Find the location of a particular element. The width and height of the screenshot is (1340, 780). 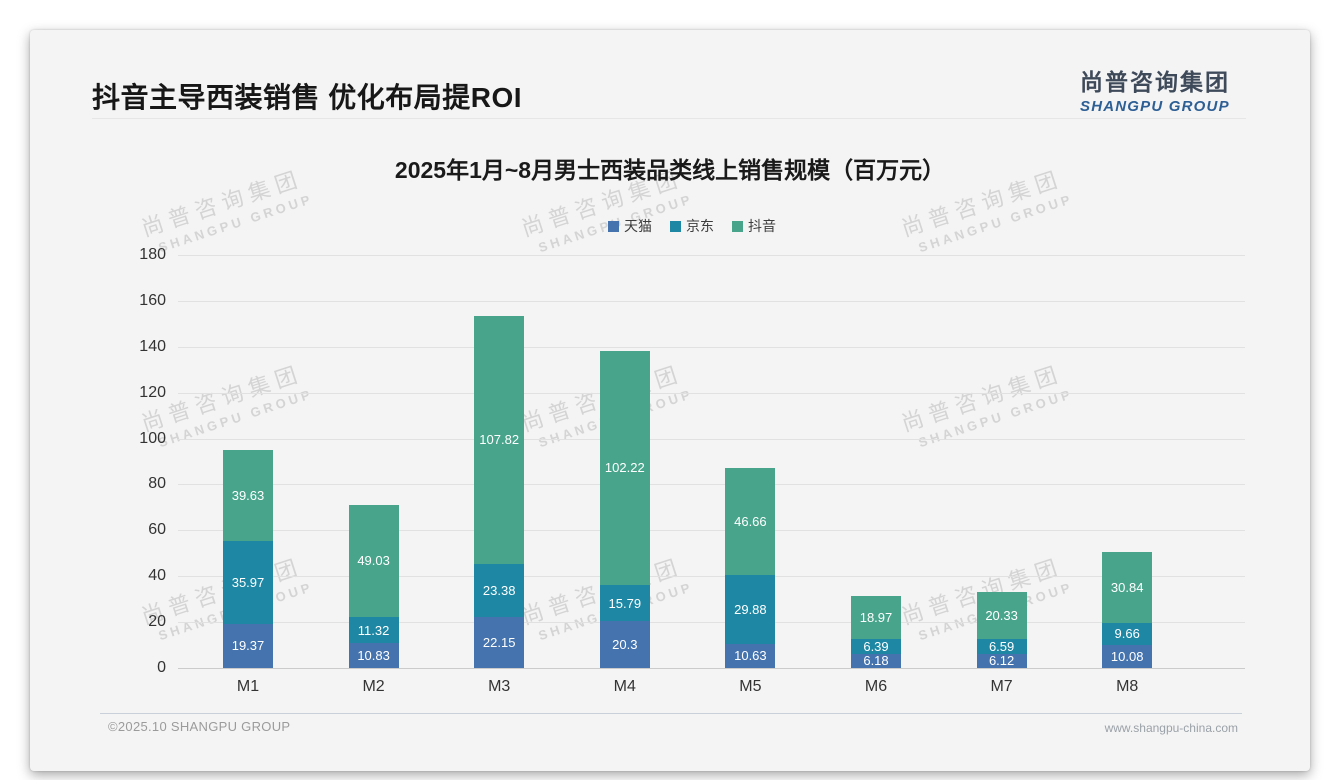

bar-segment-douyin-m7: 20.33 is located at coordinates (1001, 615).